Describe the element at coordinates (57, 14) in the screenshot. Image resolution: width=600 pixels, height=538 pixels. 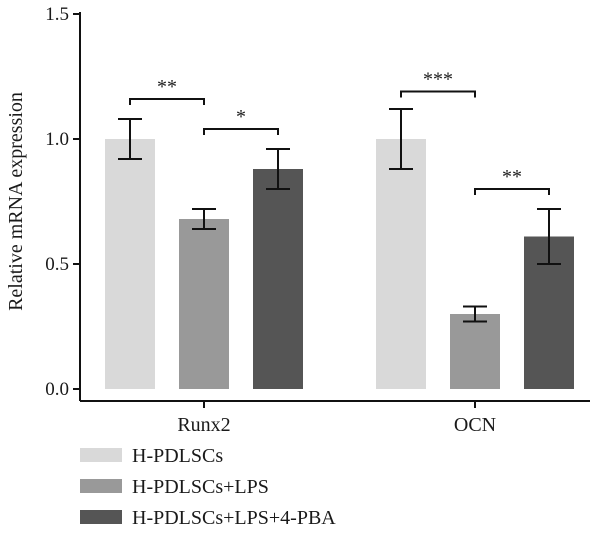
I see `y-tick-label: 1.5` at that location.